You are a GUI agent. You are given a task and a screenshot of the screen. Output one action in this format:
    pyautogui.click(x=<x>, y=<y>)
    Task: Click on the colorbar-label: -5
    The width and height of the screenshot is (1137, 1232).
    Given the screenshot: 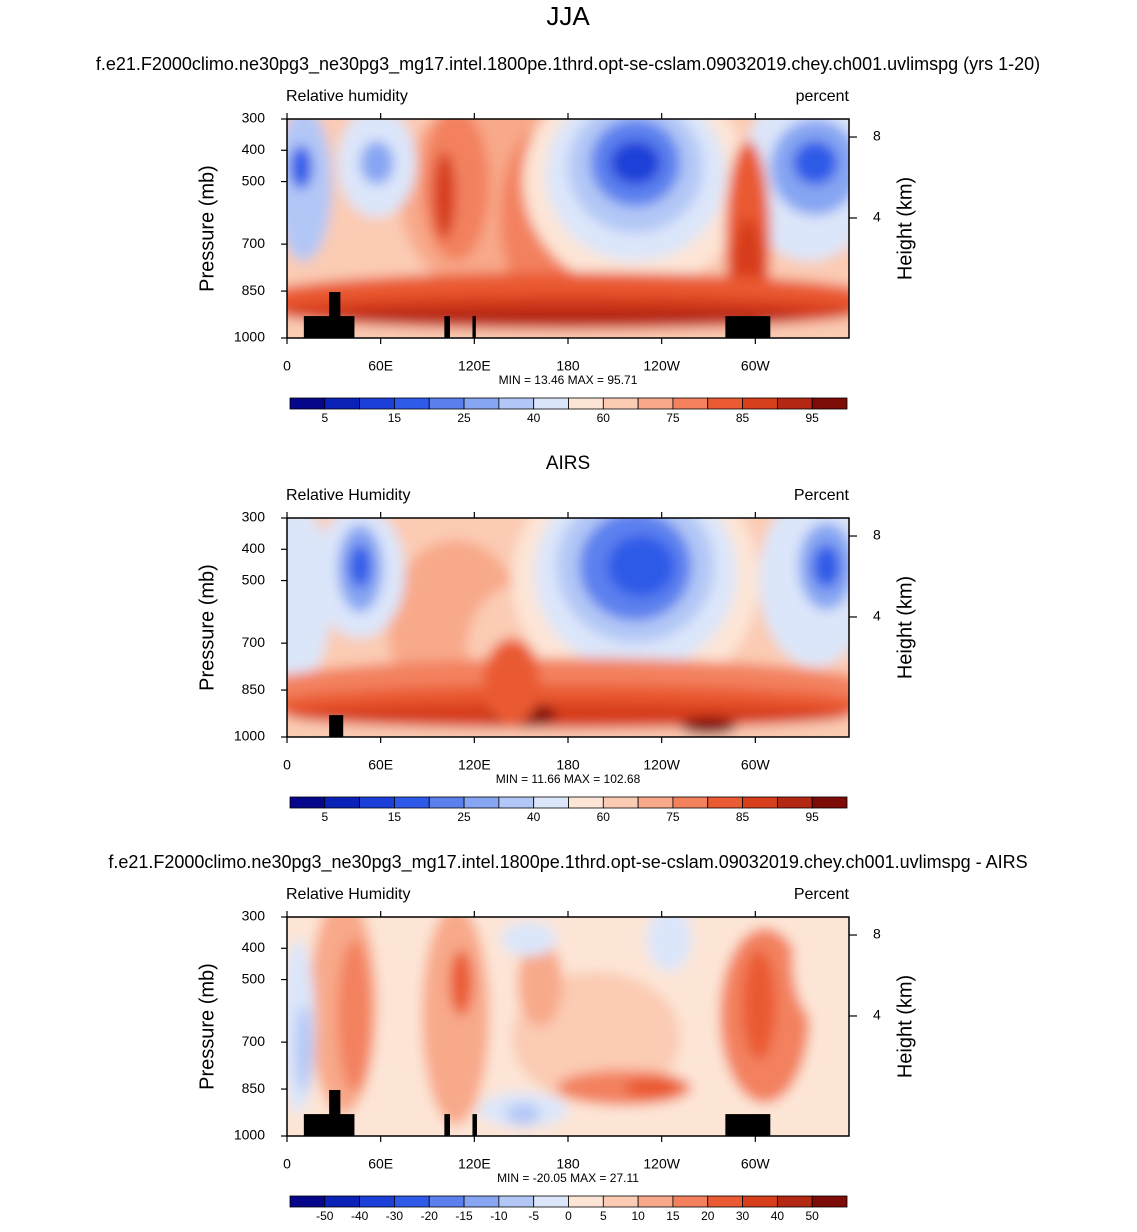 What is the action you would take?
    pyautogui.click(x=533, y=1216)
    